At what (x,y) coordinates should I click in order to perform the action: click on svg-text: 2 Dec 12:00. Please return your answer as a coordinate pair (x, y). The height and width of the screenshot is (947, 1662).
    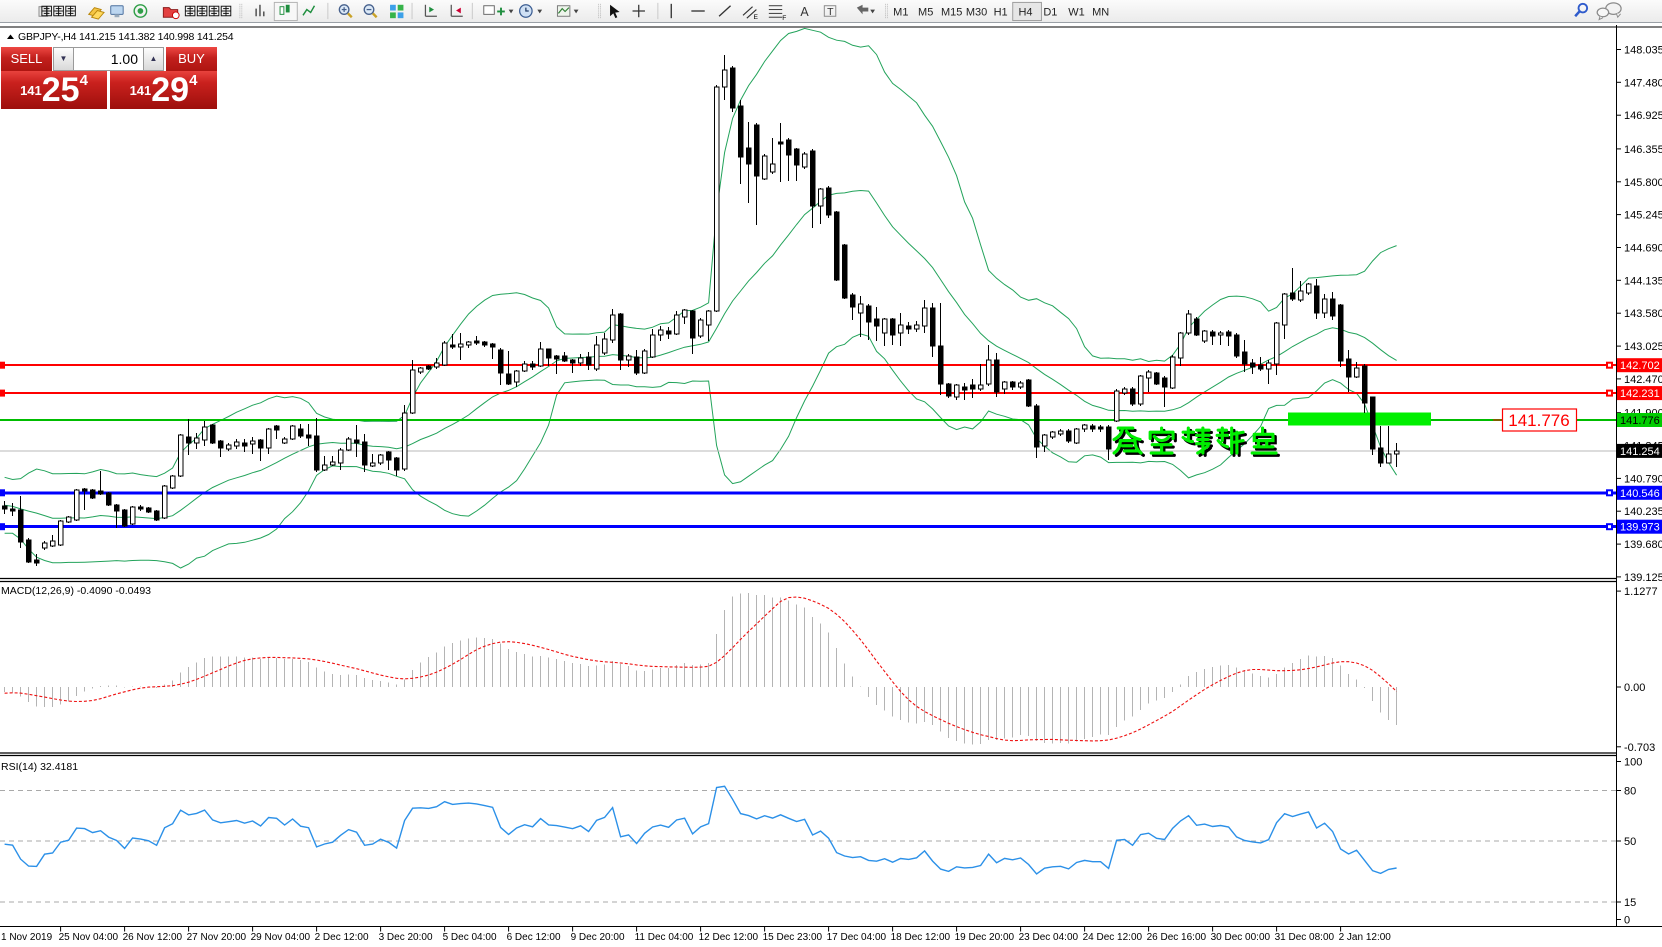
    Looking at the image, I should click on (342, 937).